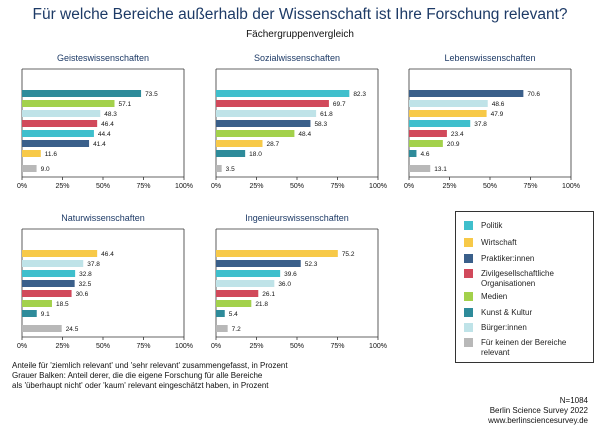 The width and height of the screenshot is (600, 436). I want to click on bar-value-label: 18.0, so click(255, 154).